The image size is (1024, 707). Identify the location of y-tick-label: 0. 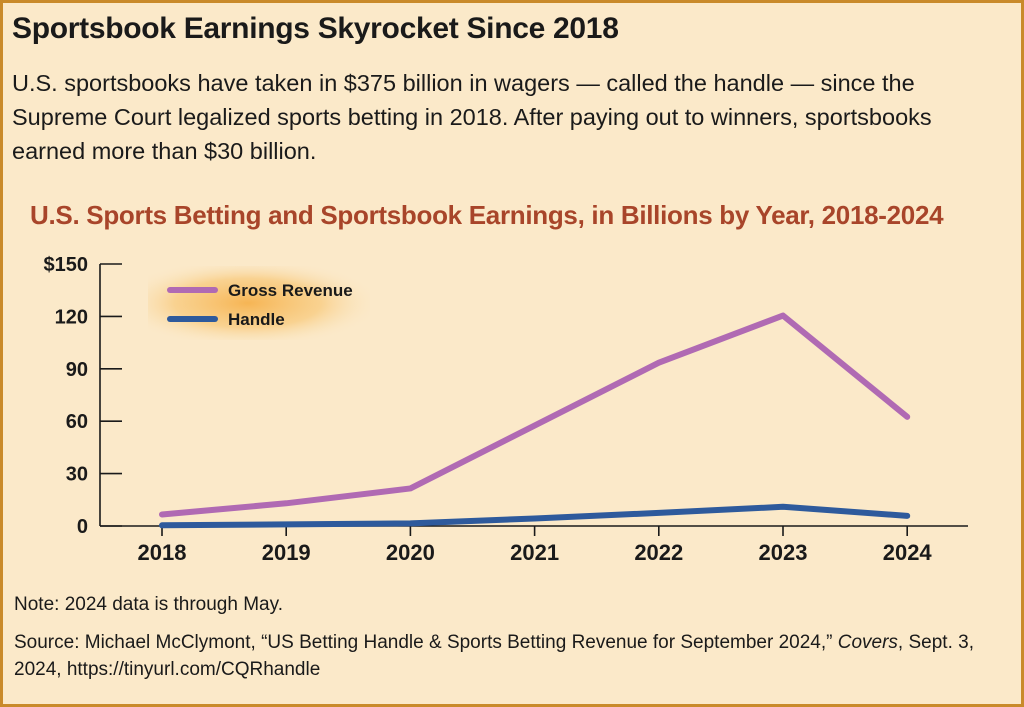
(82, 527).